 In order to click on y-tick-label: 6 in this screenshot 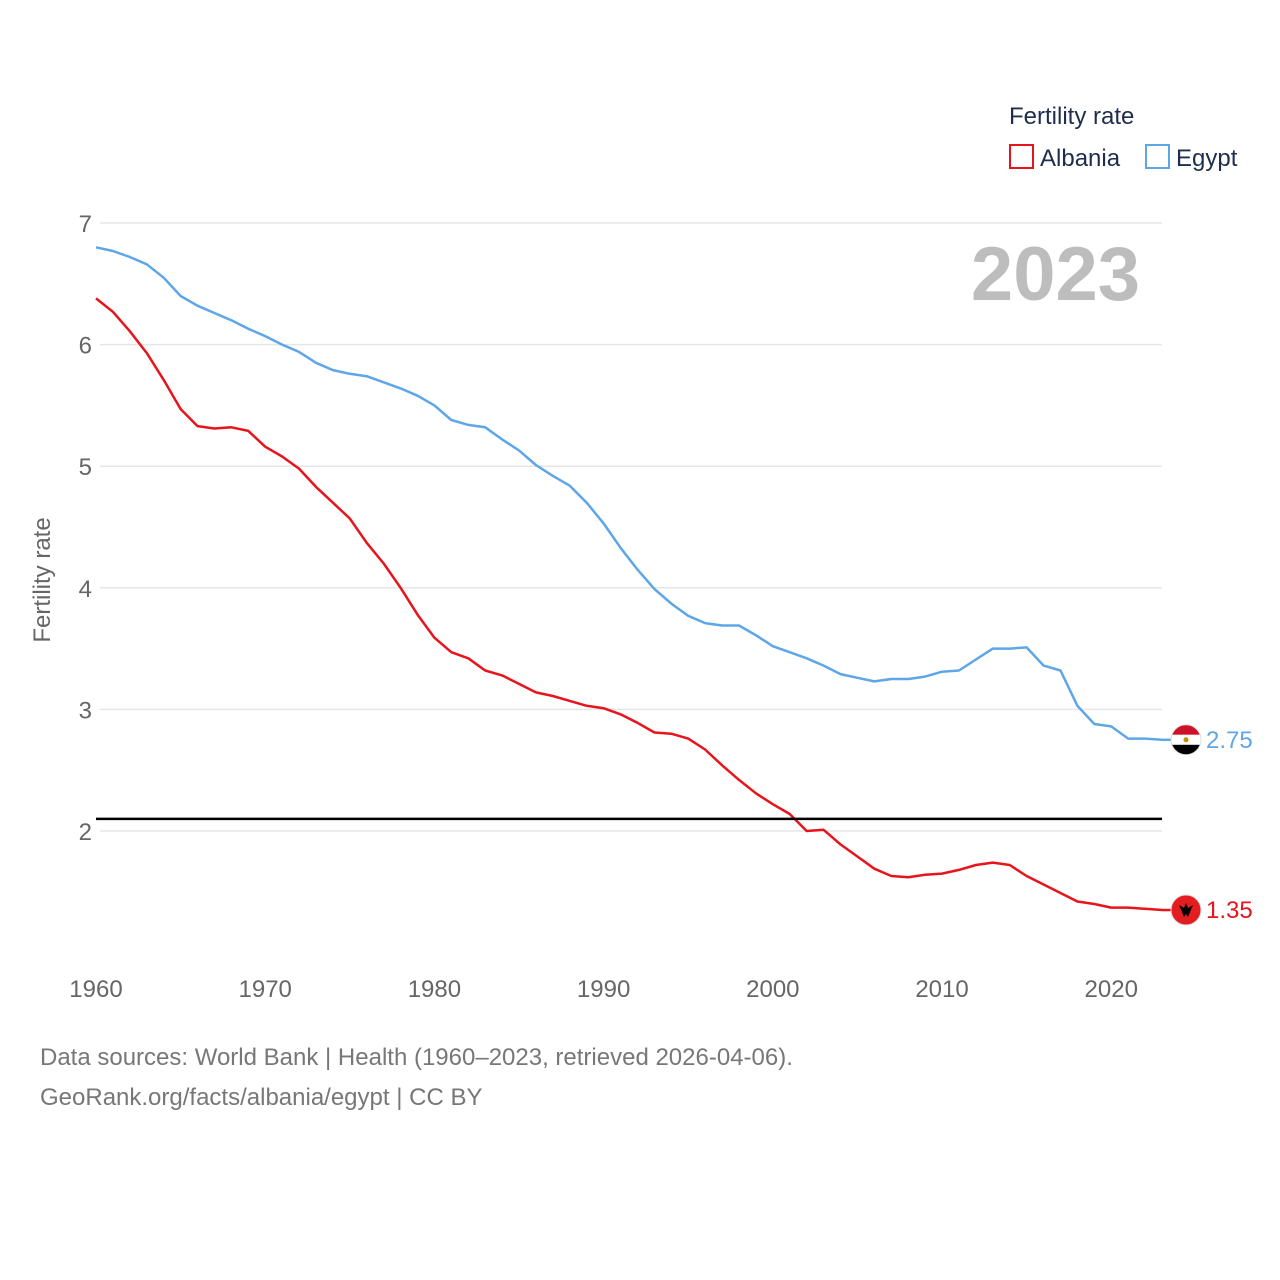, I will do `click(85, 346)`.